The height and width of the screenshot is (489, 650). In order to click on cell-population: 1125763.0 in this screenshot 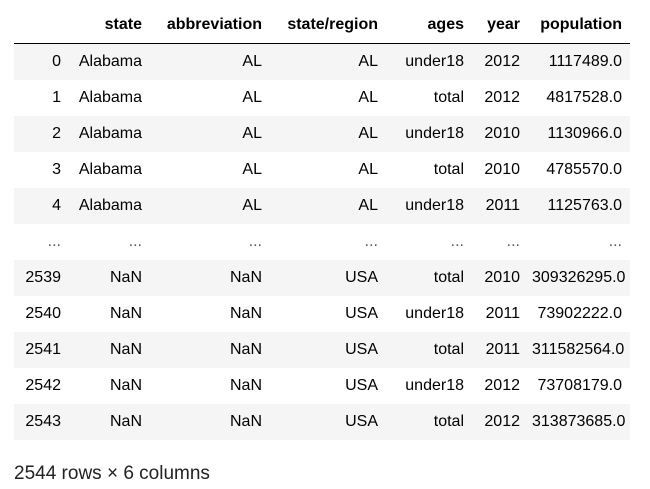, I will do `click(584, 205)`.